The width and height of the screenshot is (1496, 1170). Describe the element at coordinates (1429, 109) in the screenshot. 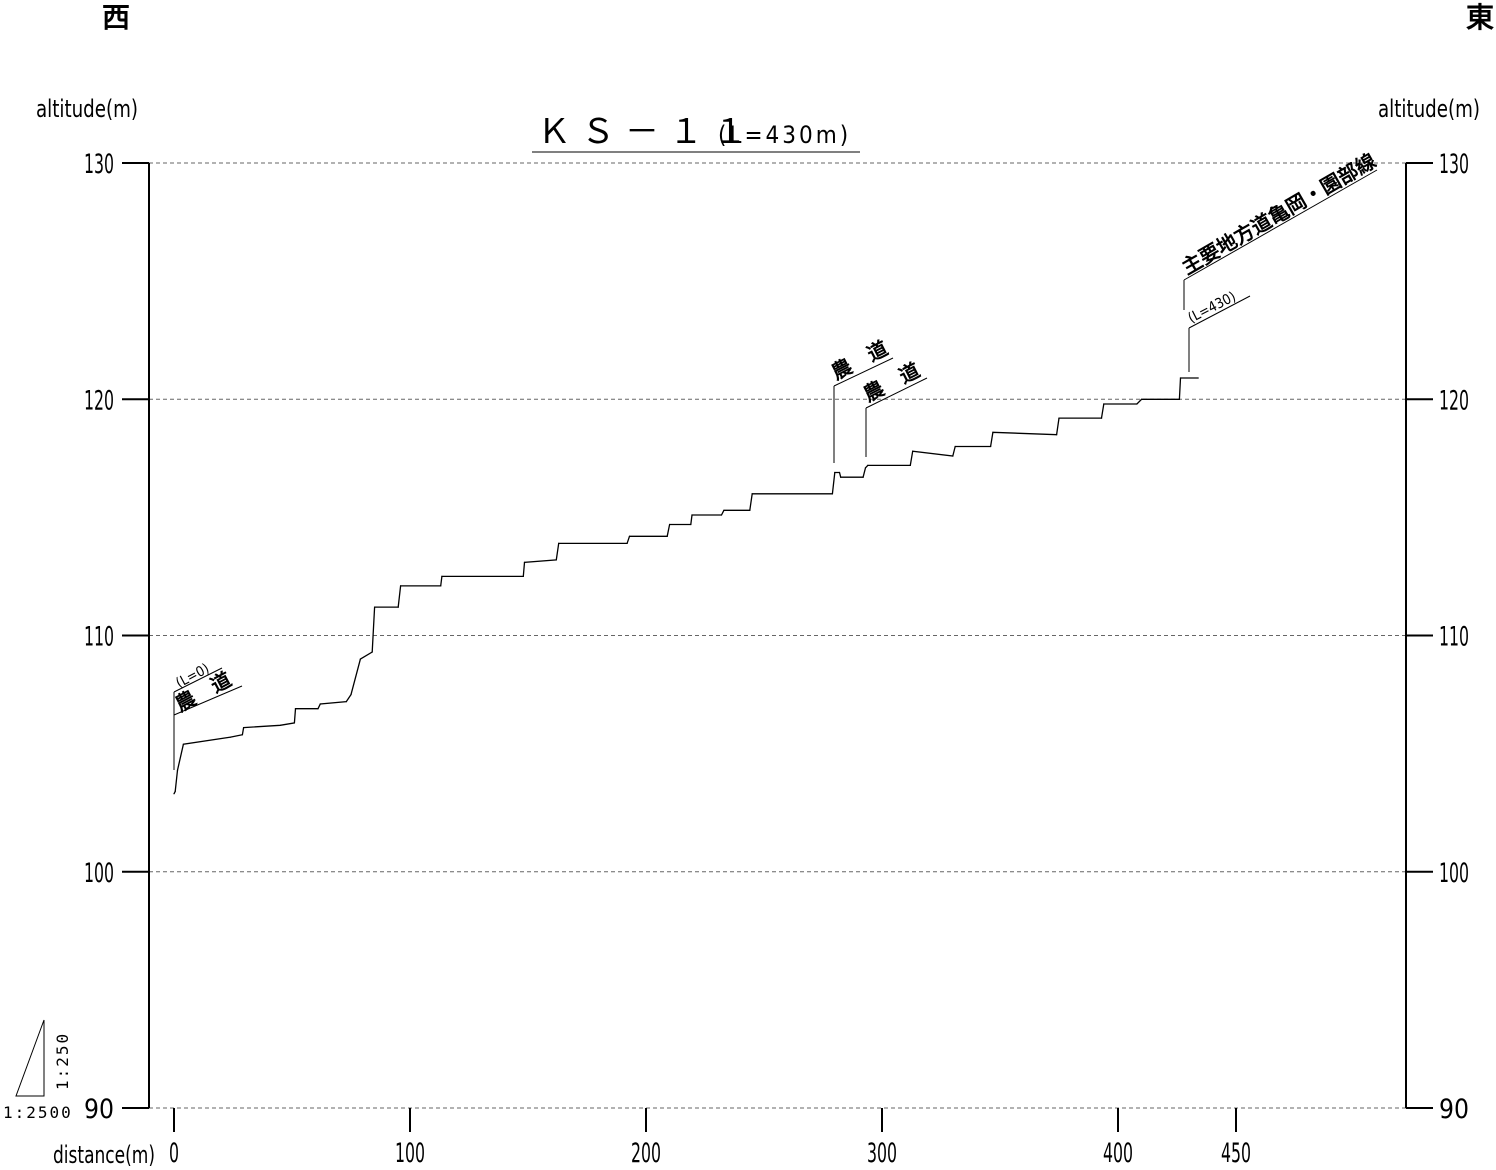

I see `y-axis-title-right: altitude(m)` at that location.